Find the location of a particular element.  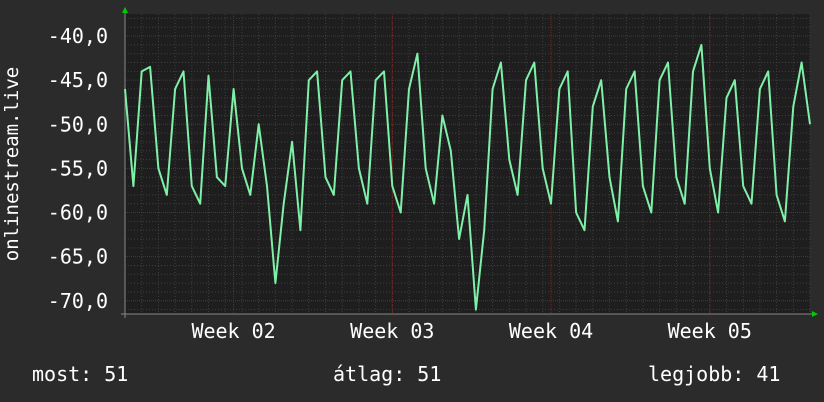

x-tick-labels: Week 02 Week 03 Week 04 Week 05 is located at coordinates (471, 331).